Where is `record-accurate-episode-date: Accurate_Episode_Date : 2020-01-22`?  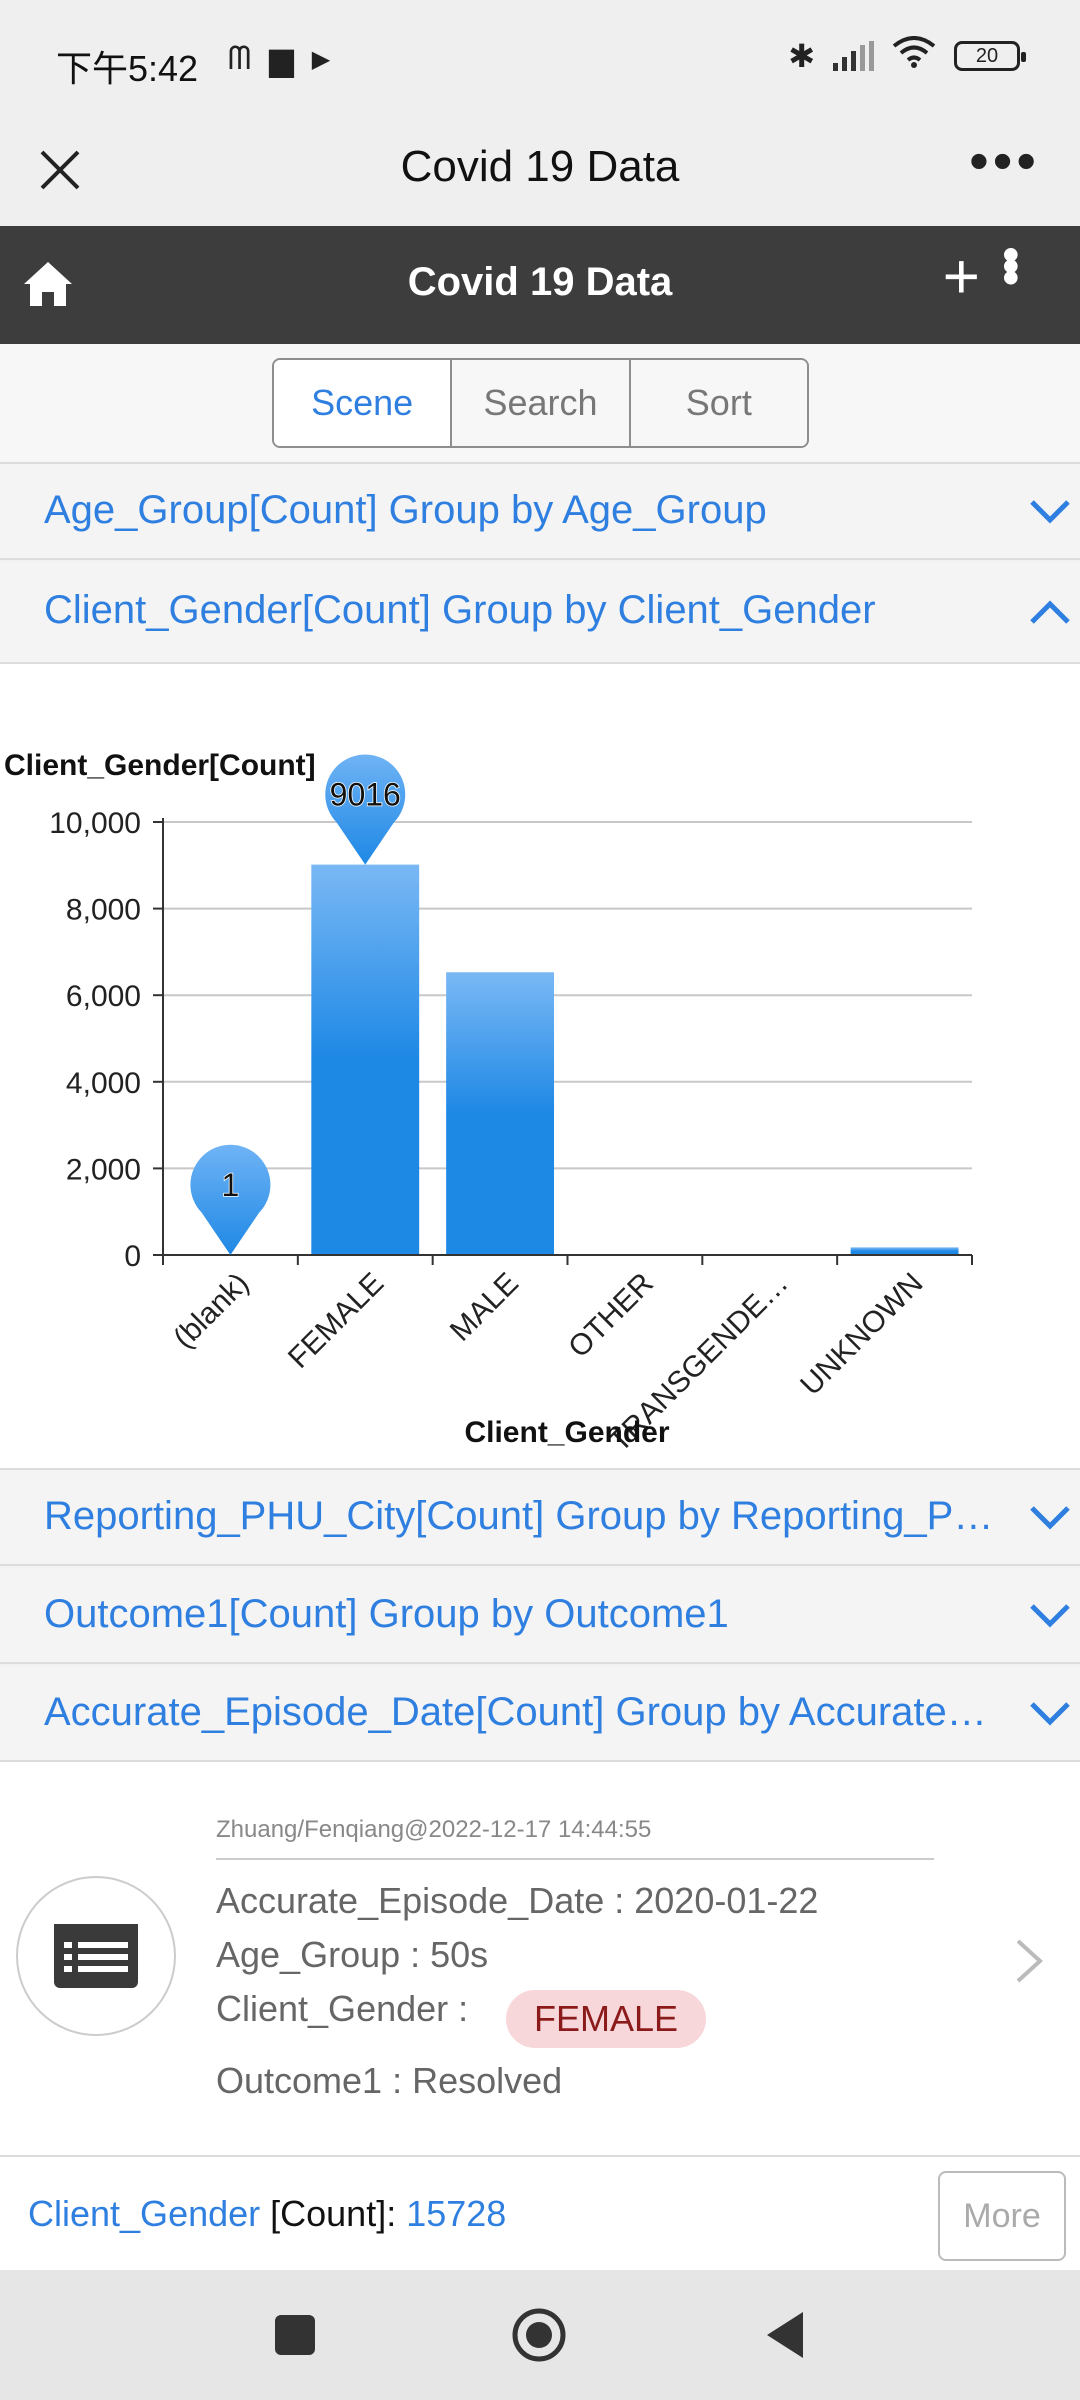
record-accurate-episode-date: Accurate_Episode_Date : 2020-01-22 is located at coordinates (517, 1900).